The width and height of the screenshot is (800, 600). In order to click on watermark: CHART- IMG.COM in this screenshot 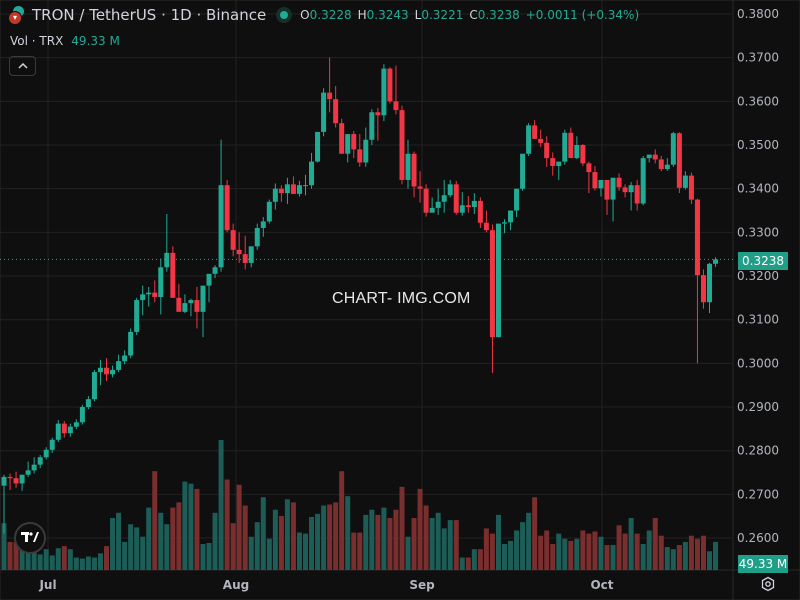, I will do `click(401, 298)`.